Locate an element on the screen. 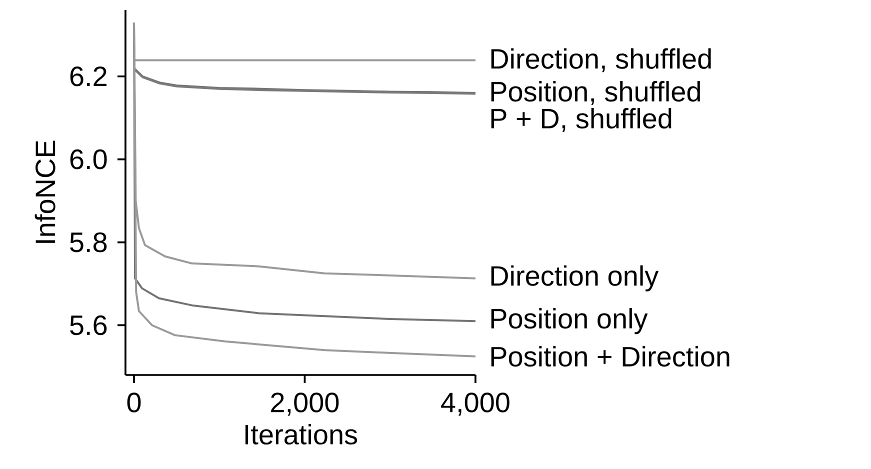 This screenshot has height=469, width=871. series-label: P + D, shuffled is located at coordinates (581, 120).